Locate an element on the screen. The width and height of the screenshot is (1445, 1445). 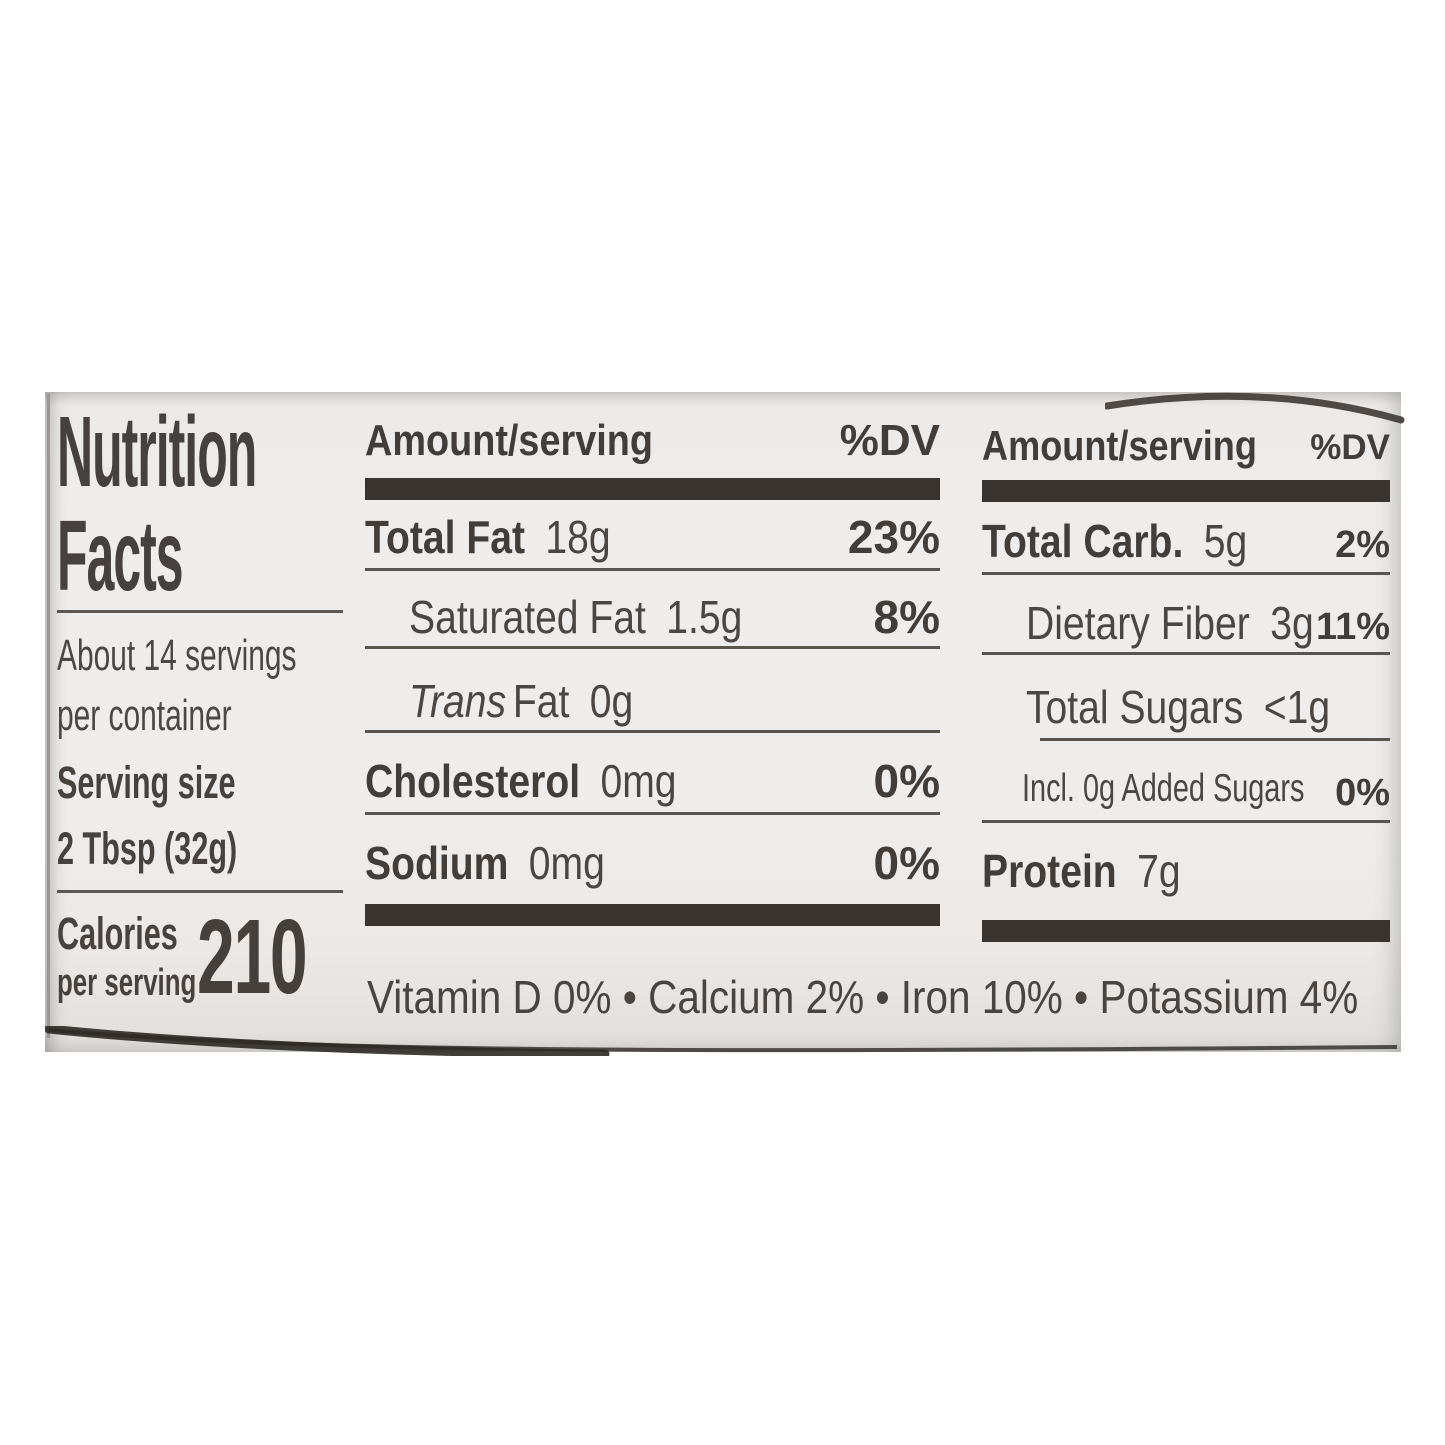
row-dietary-fiber: Dietary Fiber 3g 11% is located at coordinates (1186, 623).